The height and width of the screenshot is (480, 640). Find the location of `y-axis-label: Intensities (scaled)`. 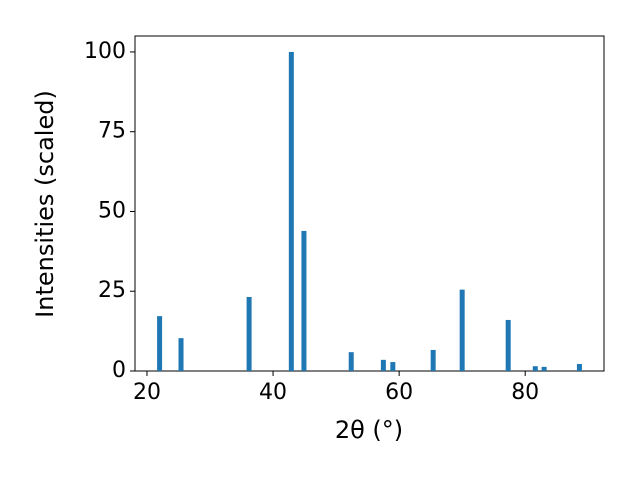

y-axis-label: Intensities (scaled) is located at coordinates (45, 204).